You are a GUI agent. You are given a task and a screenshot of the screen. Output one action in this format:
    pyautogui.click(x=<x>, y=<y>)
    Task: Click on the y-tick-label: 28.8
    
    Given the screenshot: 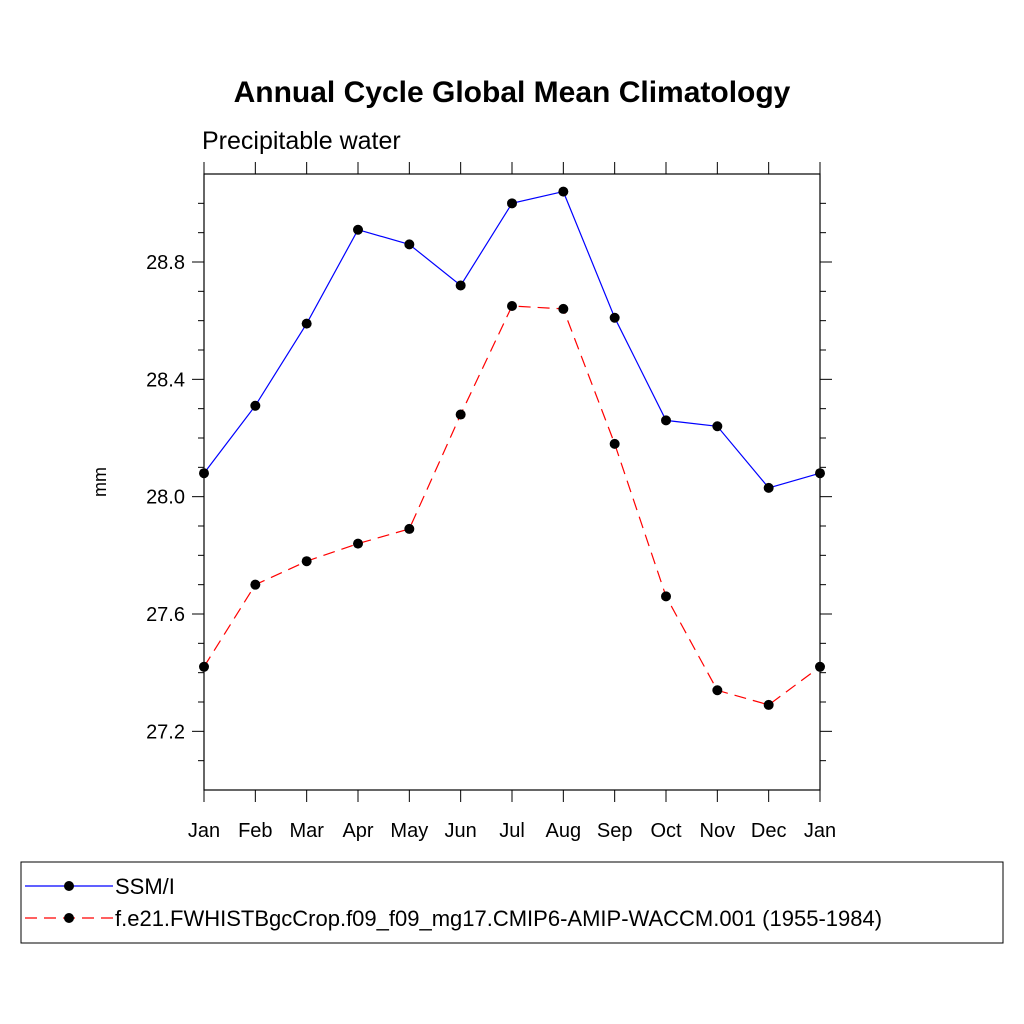 What is the action you would take?
    pyautogui.click(x=165, y=263)
    